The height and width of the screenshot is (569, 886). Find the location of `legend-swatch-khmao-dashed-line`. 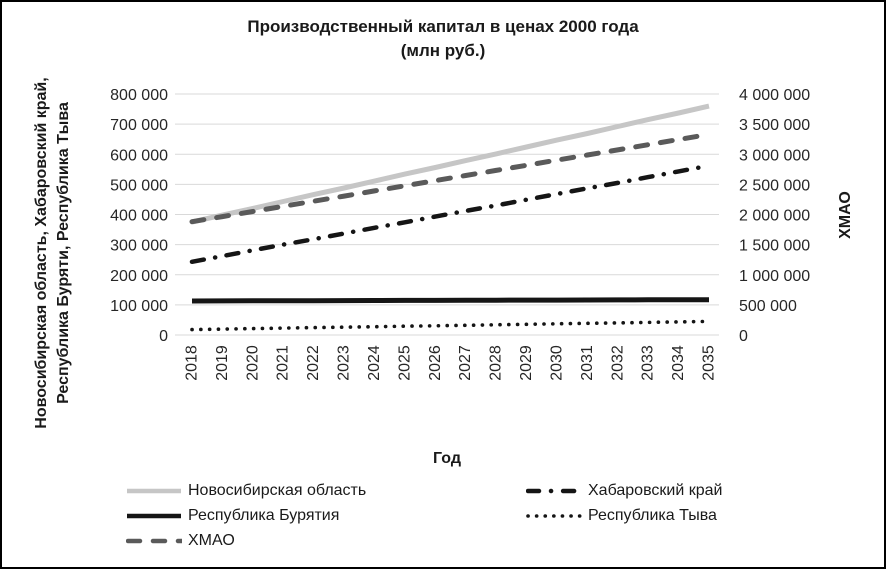

legend-swatch-khmao-dashed-line is located at coordinates (154, 541).